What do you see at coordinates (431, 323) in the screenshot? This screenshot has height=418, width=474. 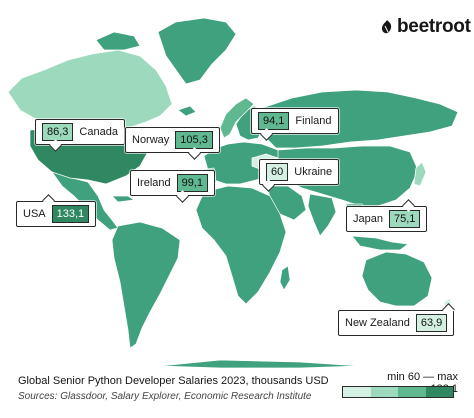 I see `value-badge-new-zealand: 63,9` at bounding box center [431, 323].